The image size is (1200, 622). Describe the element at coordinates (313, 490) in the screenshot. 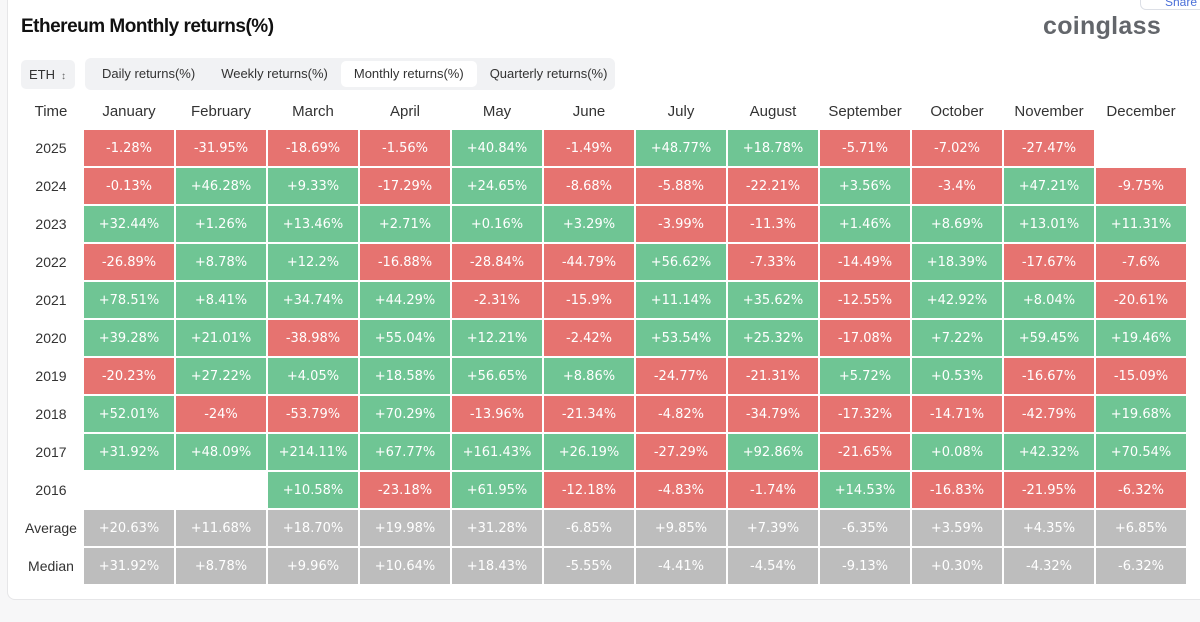

I see `return-cell: +10.58%` at that location.